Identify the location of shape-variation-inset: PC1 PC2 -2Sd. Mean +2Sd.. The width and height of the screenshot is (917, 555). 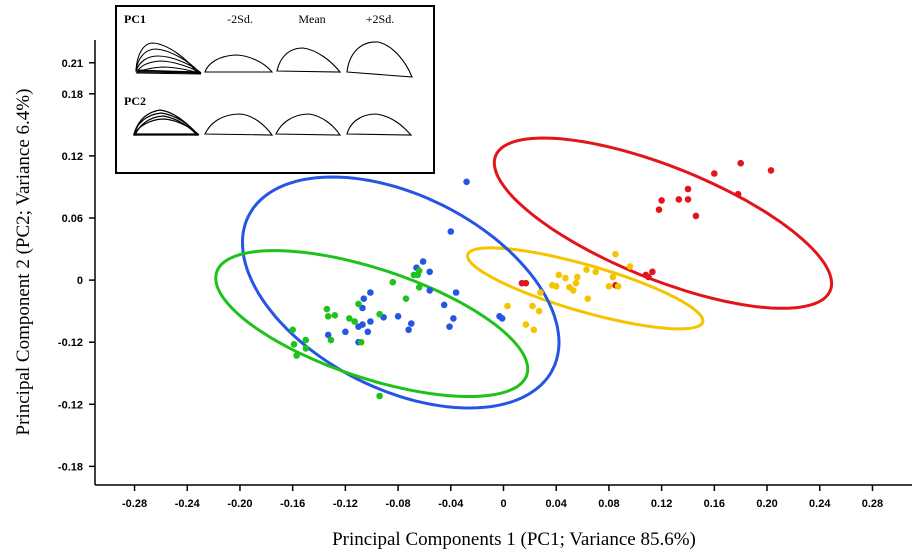
(275, 89).